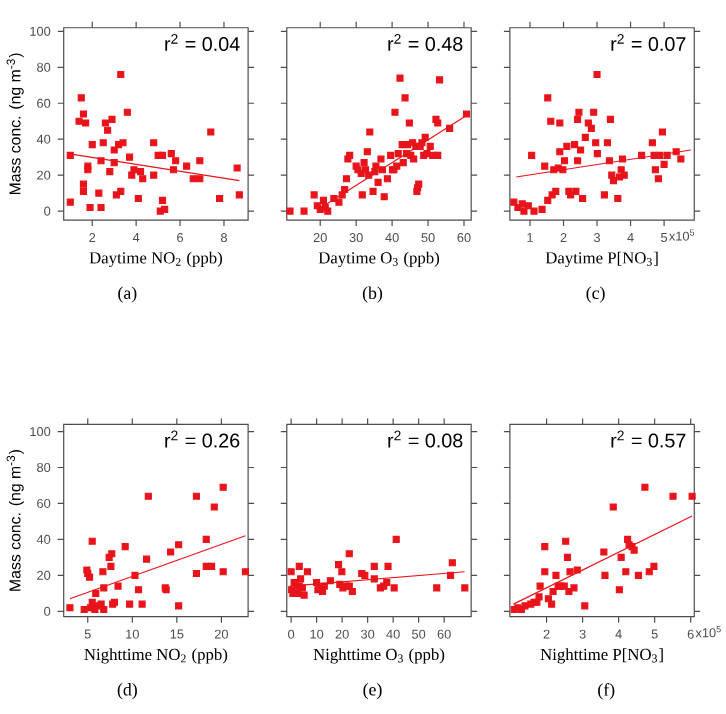  Describe the element at coordinates (379, 656) in the screenshot. I see `x-axis-title: Nighttime O$_{3}$ (ppb)` at that location.